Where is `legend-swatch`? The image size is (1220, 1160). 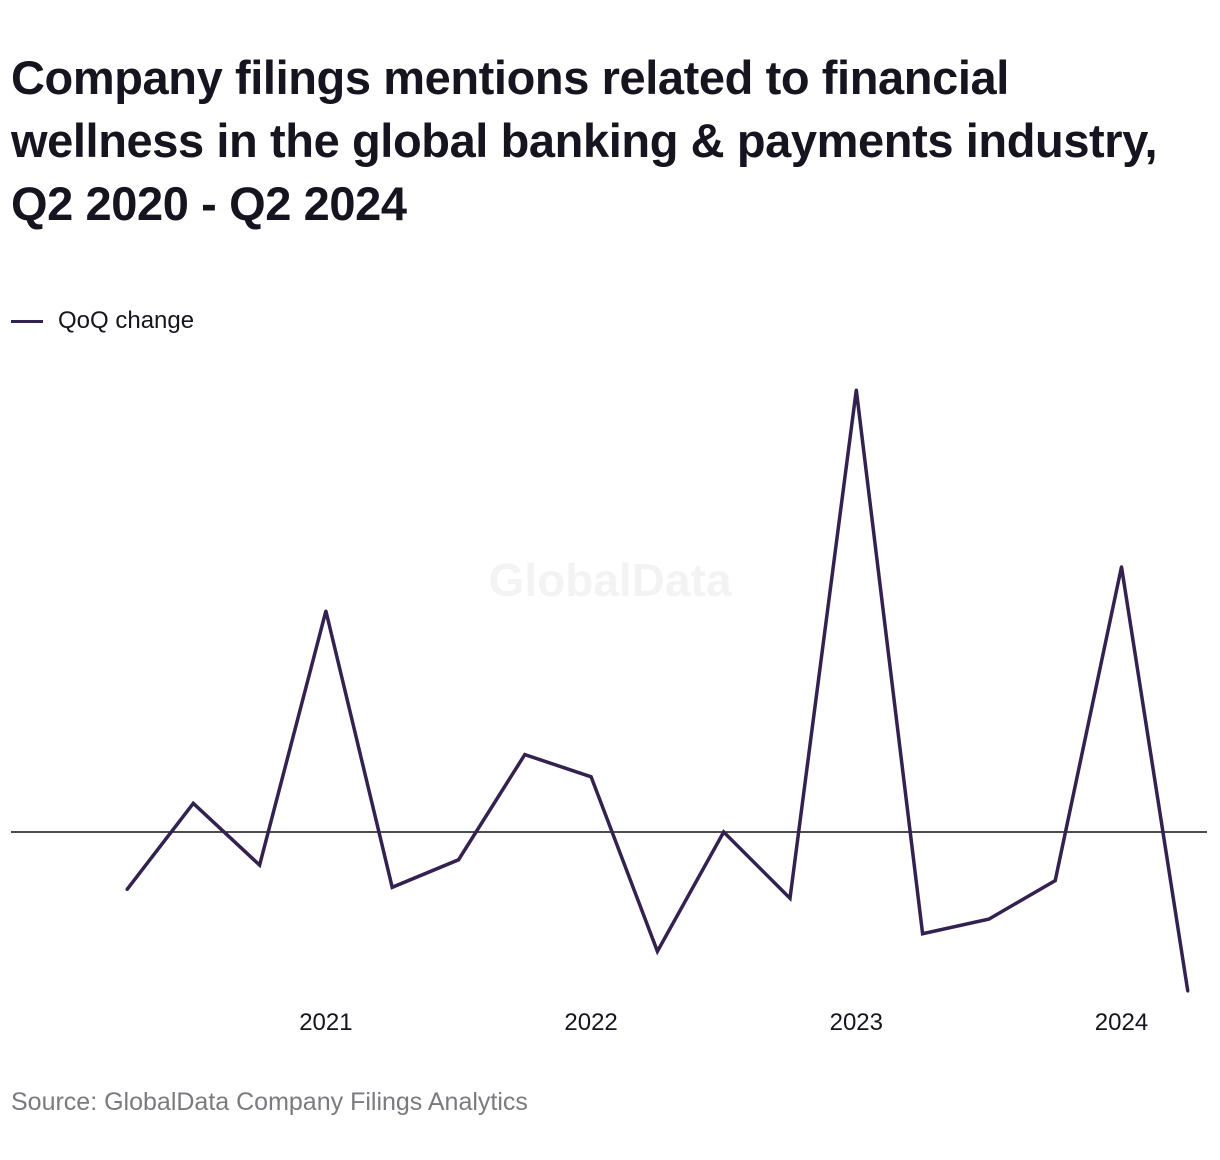
legend-swatch is located at coordinates (27, 321).